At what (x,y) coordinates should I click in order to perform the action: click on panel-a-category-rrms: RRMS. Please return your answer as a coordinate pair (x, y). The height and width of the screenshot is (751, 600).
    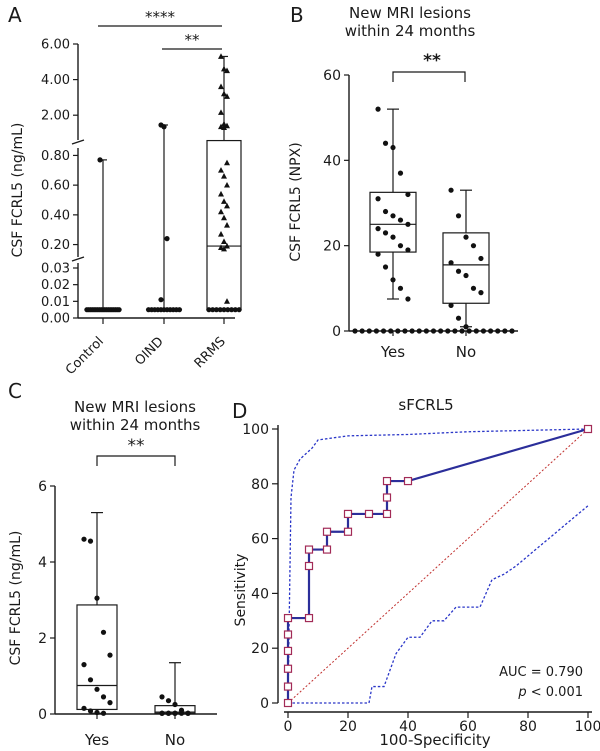
    Looking at the image, I should click on (210, 352).